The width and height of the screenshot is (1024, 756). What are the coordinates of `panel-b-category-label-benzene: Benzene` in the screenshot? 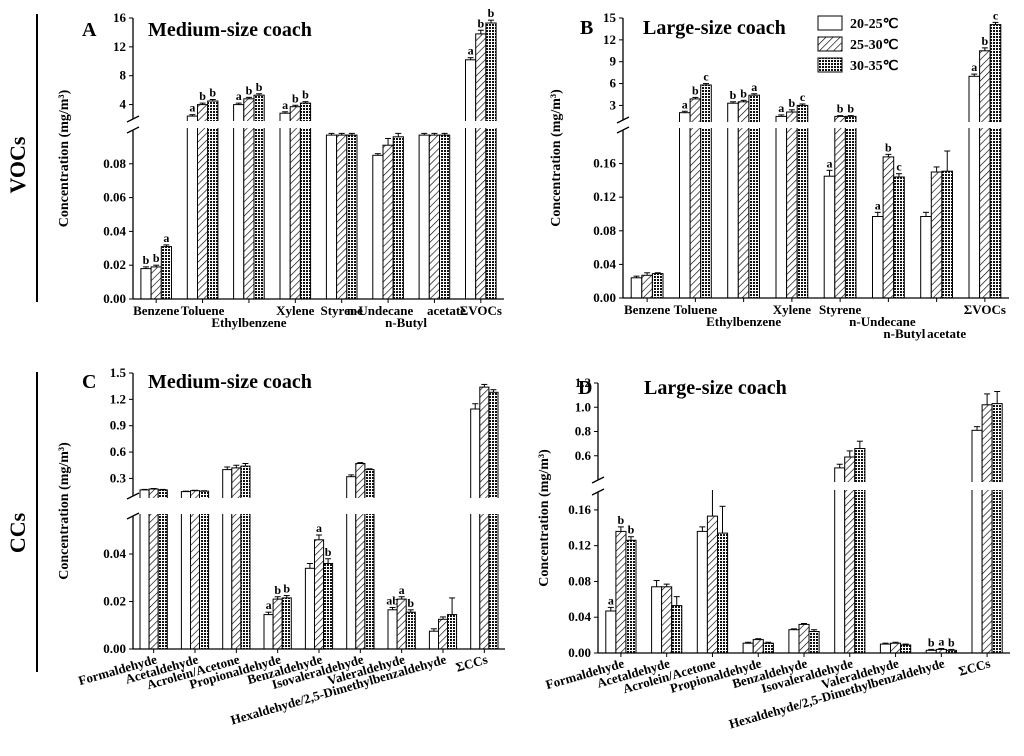 It's located at (647, 309).